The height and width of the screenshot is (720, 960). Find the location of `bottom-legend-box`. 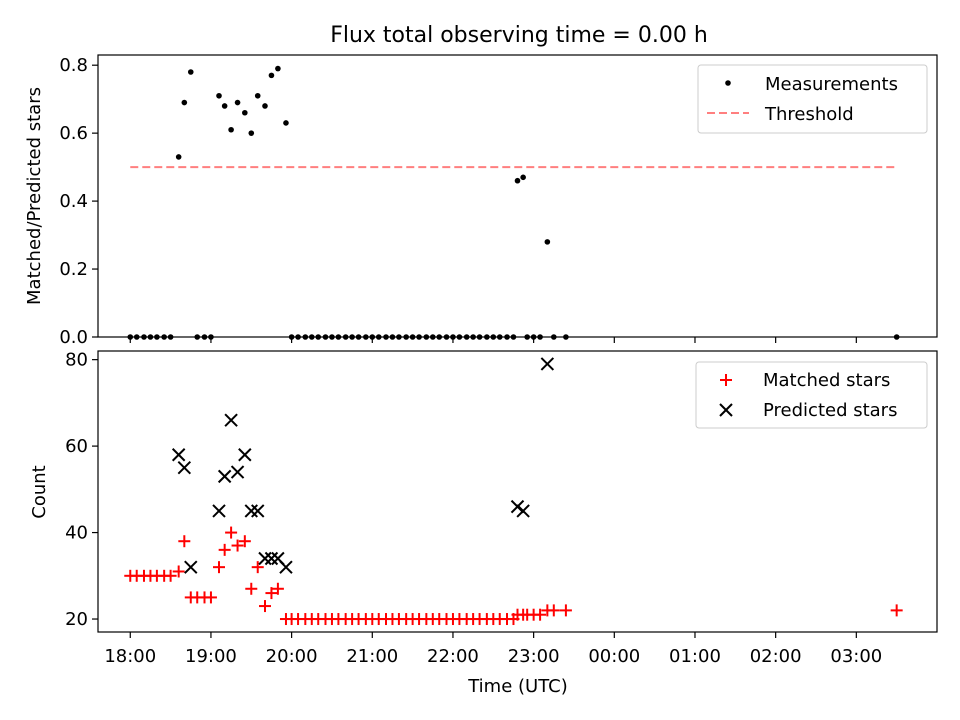

bottom-legend-box is located at coordinates (811, 395).